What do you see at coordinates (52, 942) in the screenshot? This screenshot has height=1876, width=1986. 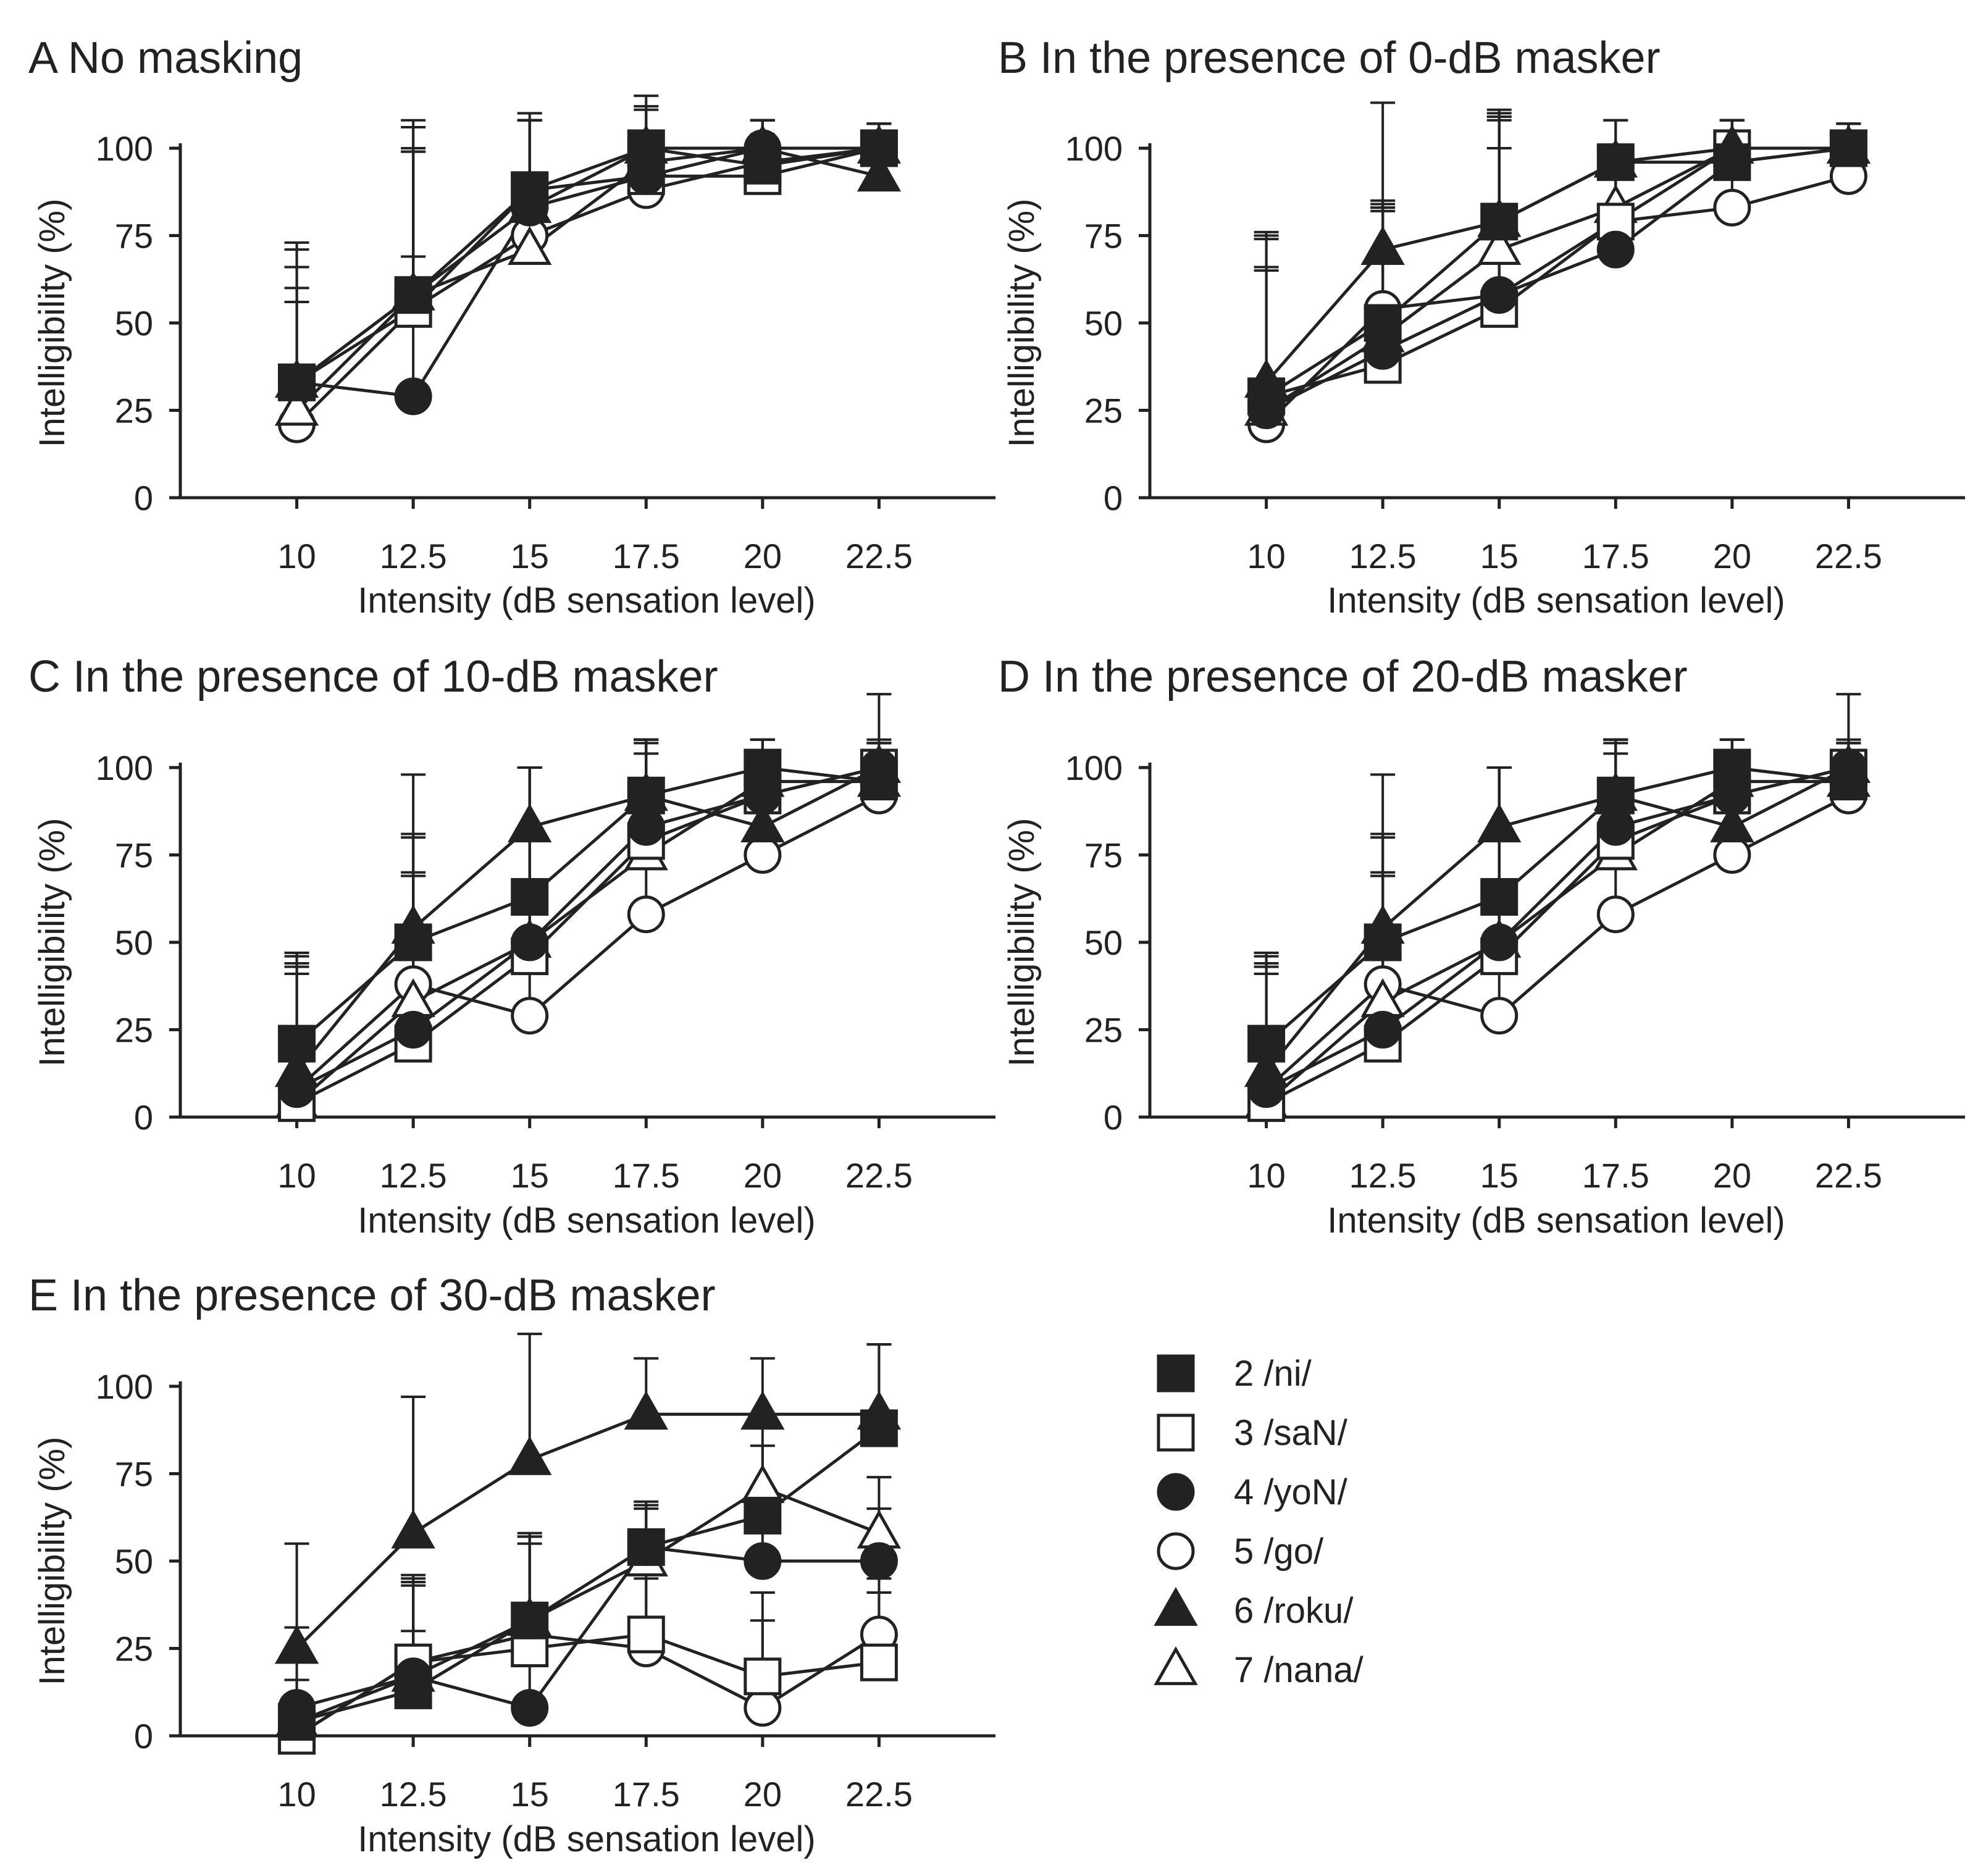 I see `panel-c-y-axis-label: Intelligibility (%)` at bounding box center [52, 942].